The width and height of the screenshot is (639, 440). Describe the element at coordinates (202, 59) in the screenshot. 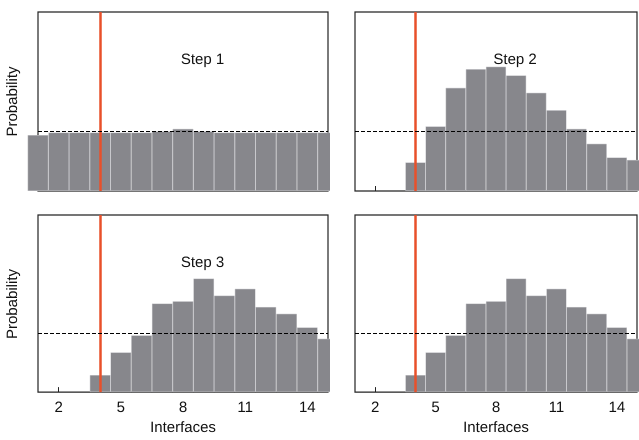

I see `chart-title: Step 1` at that location.